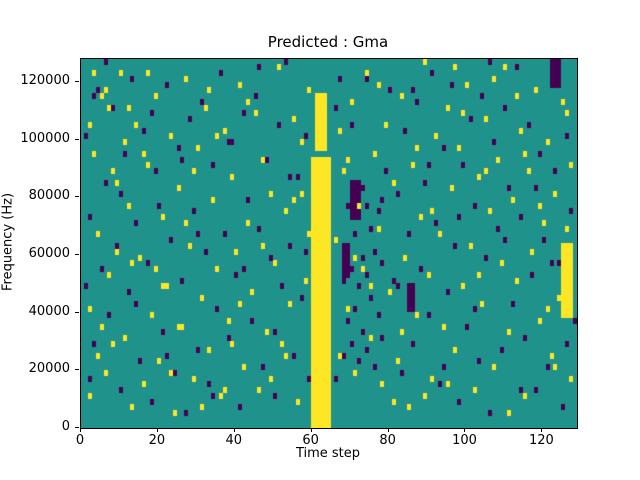  I want to click on y-tick-label: 100000, so click(45, 138).